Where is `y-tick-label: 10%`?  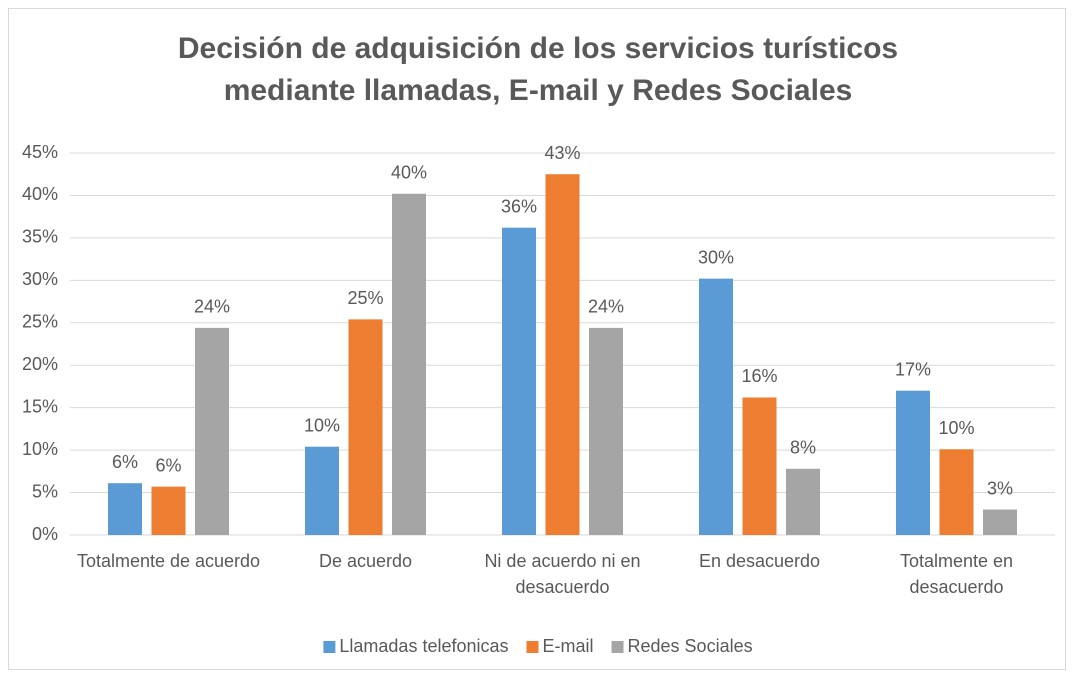 y-tick-label: 10% is located at coordinates (40, 449).